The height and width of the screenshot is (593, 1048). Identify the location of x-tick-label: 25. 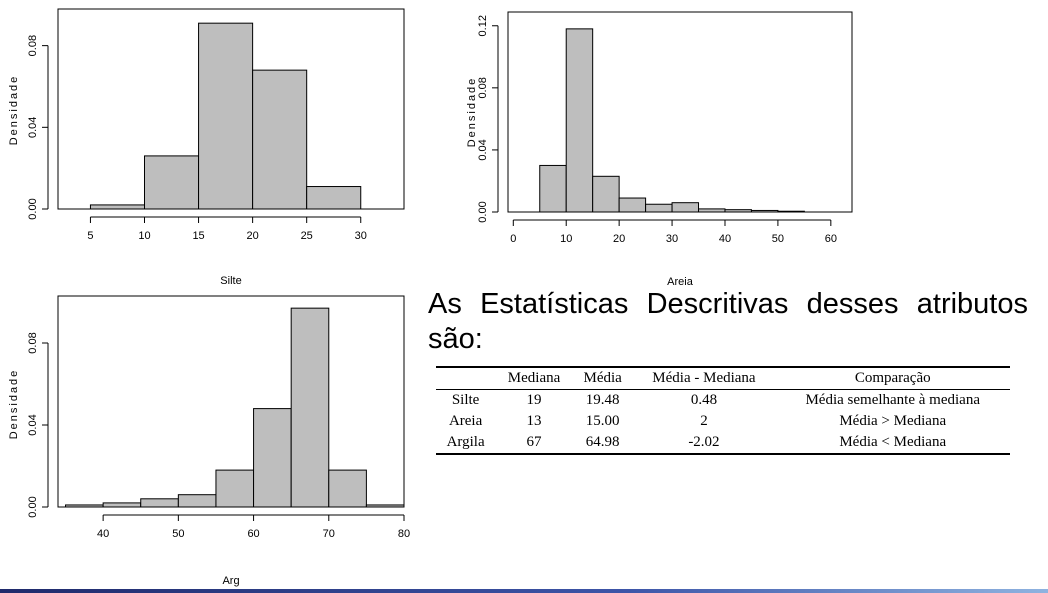
(307, 236).